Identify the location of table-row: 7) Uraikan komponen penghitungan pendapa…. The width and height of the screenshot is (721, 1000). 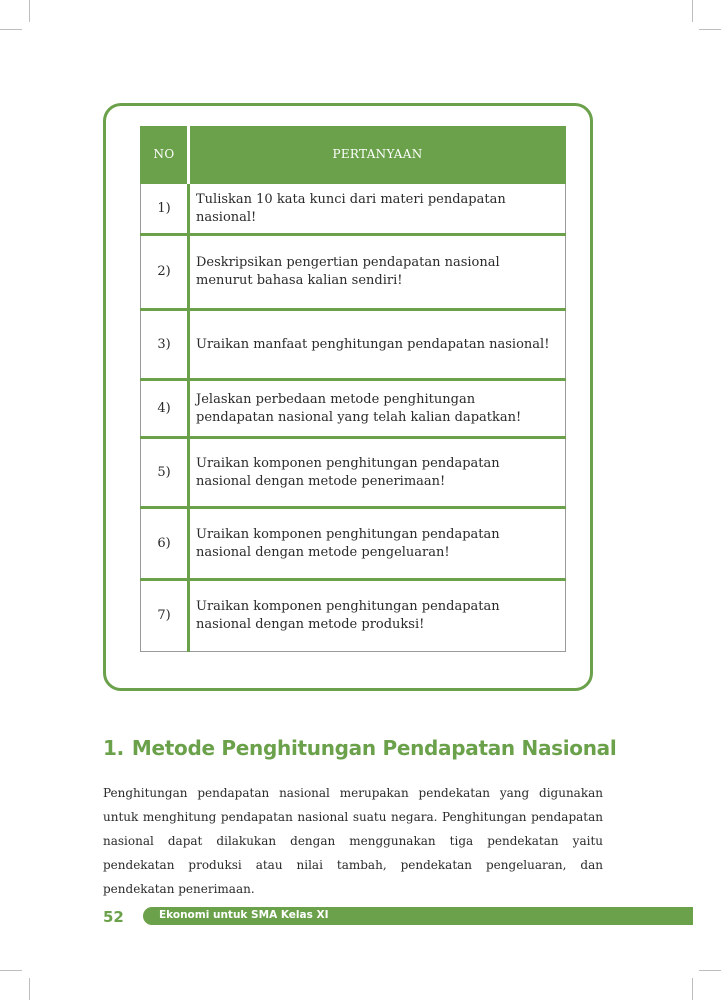
(353, 615).